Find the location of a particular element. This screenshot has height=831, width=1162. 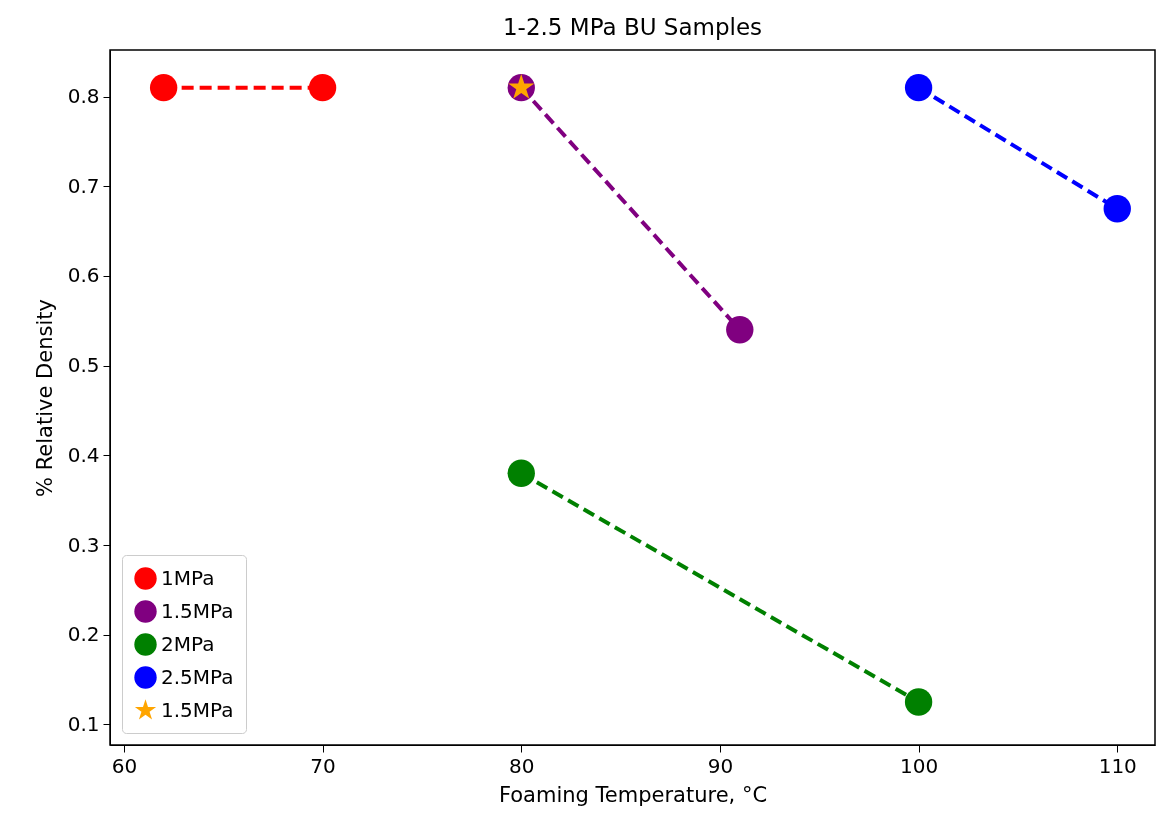

y-tick-label: 0.8 is located at coordinates (83, 96).